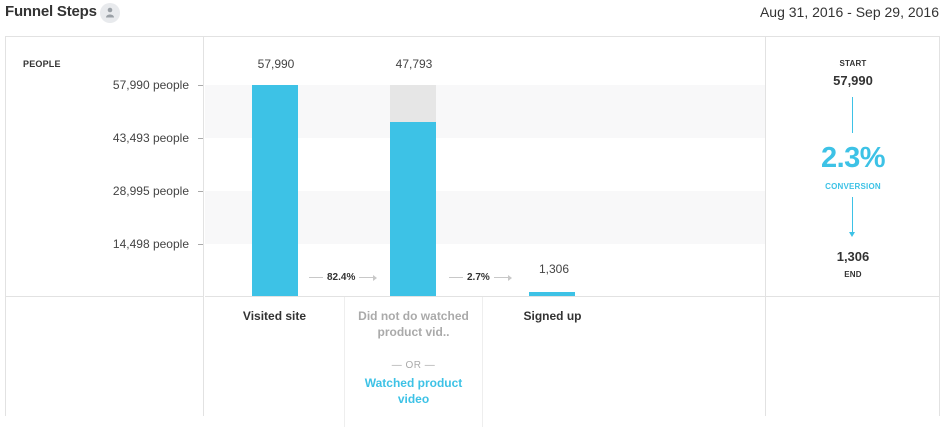 The width and height of the screenshot is (945, 427). I want to click on bar-value: 1,306, so click(554, 269).